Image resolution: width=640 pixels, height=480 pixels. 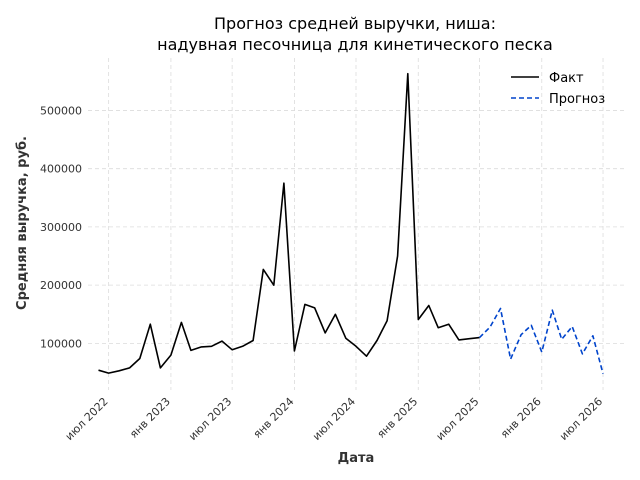 I want to click on y-tick-label: 300000, so click(x=61, y=227).